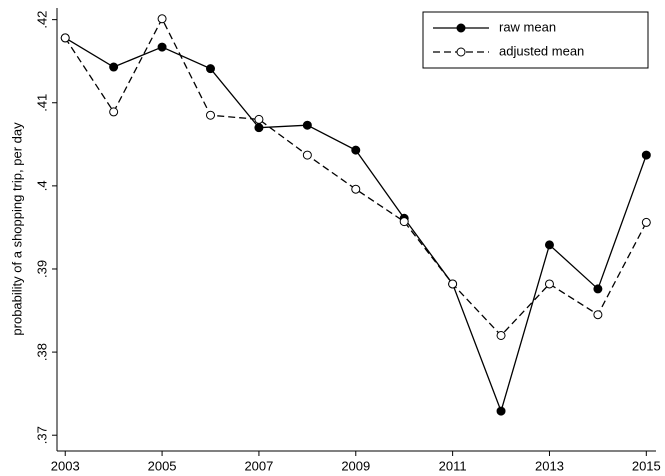 This screenshot has width=665, height=476. What do you see at coordinates (16, 229) in the screenshot?
I see `y-axis-label: probability of a shopping trip, per day` at bounding box center [16, 229].